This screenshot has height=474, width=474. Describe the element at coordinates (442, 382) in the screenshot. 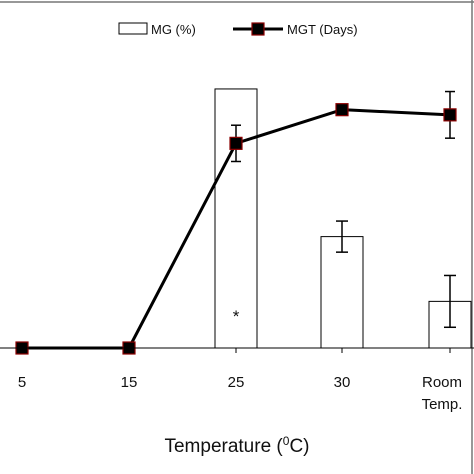

I see `x-tick-label: Room` at that location.